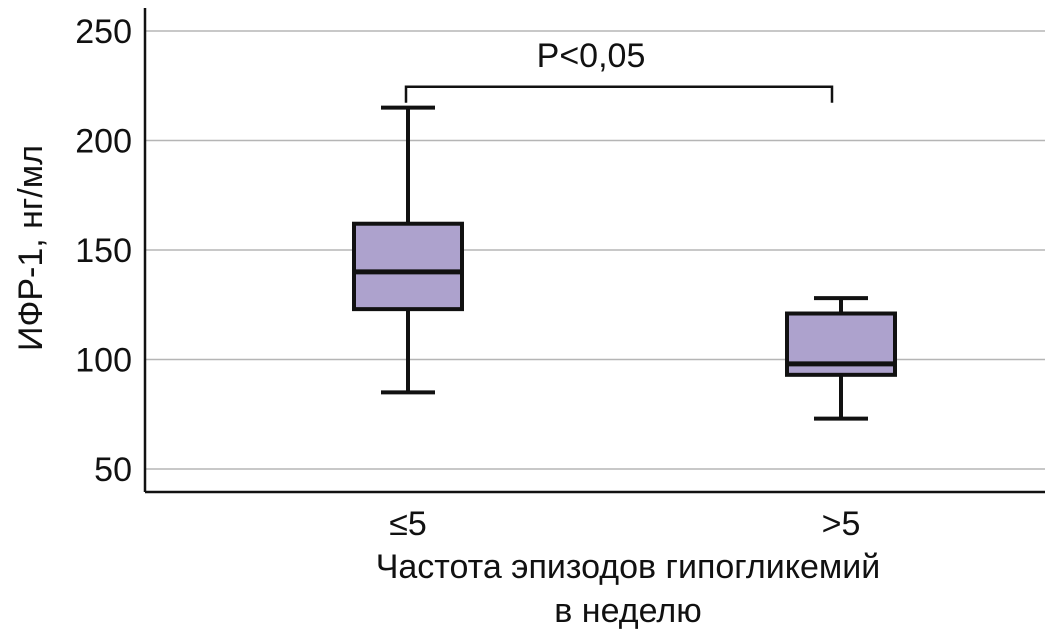 The height and width of the screenshot is (636, 1045). Describe the element at coordinates (619, 94) in the screenshot. I see `significance-bracket` at that location.